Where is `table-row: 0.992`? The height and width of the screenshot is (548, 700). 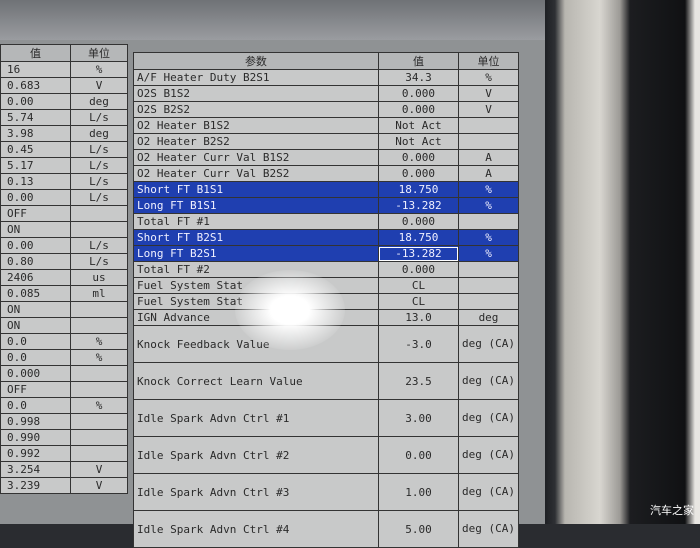 table-row: 0.992 is located at coordinates (64, 453).